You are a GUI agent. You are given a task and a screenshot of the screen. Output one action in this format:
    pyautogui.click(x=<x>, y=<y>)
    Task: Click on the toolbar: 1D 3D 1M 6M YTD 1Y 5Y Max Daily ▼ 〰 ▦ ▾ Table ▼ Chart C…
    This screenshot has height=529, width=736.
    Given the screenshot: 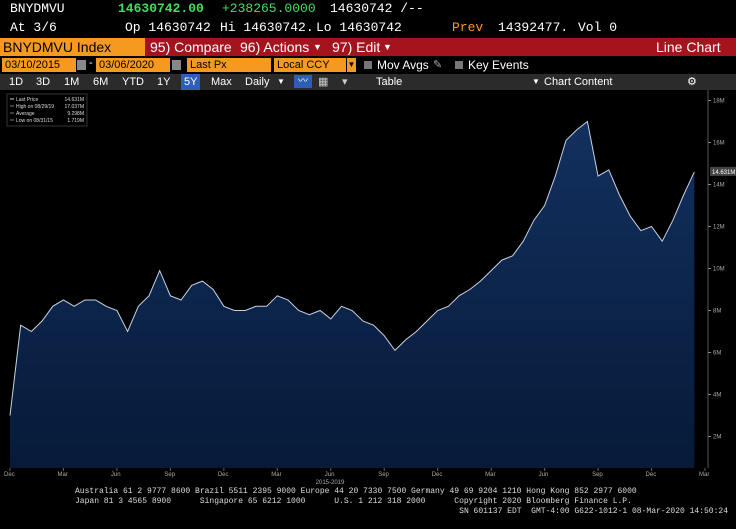 What is the action you would take?
    pyautogui.click(x=368, y=82)
    